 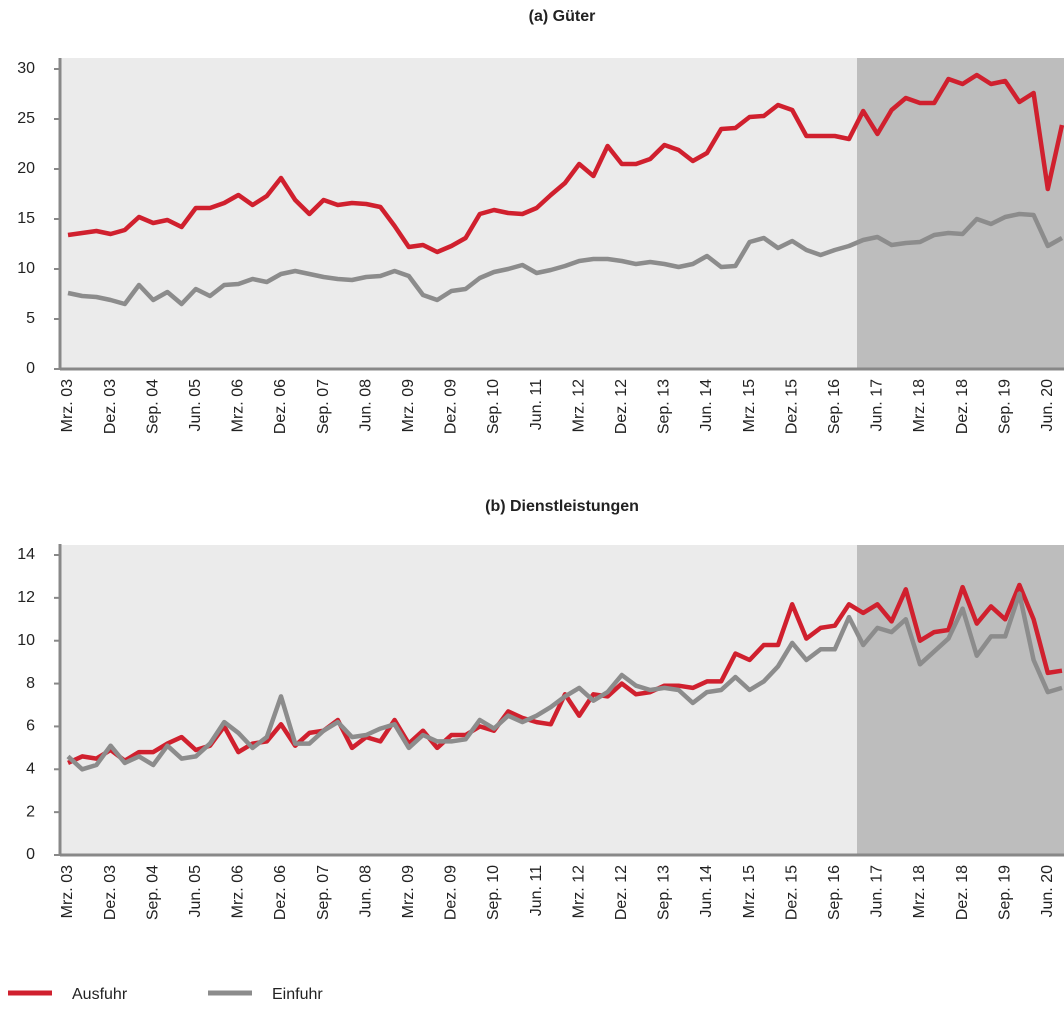 What do you see at coordinates (297, 994) in the screenshot?
I see `legend-label: Einfuhr` at bounding box center [297, 994].